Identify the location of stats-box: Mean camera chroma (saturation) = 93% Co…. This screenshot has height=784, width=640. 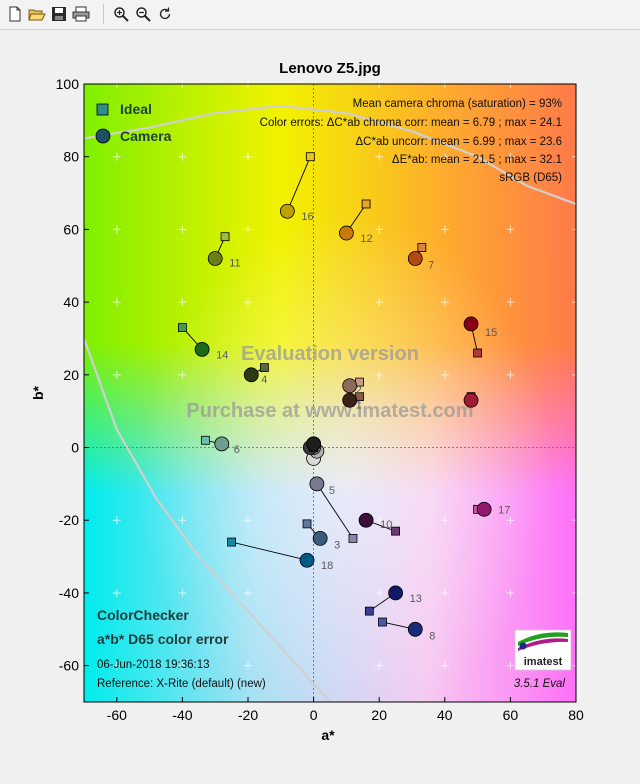
(411, 141).